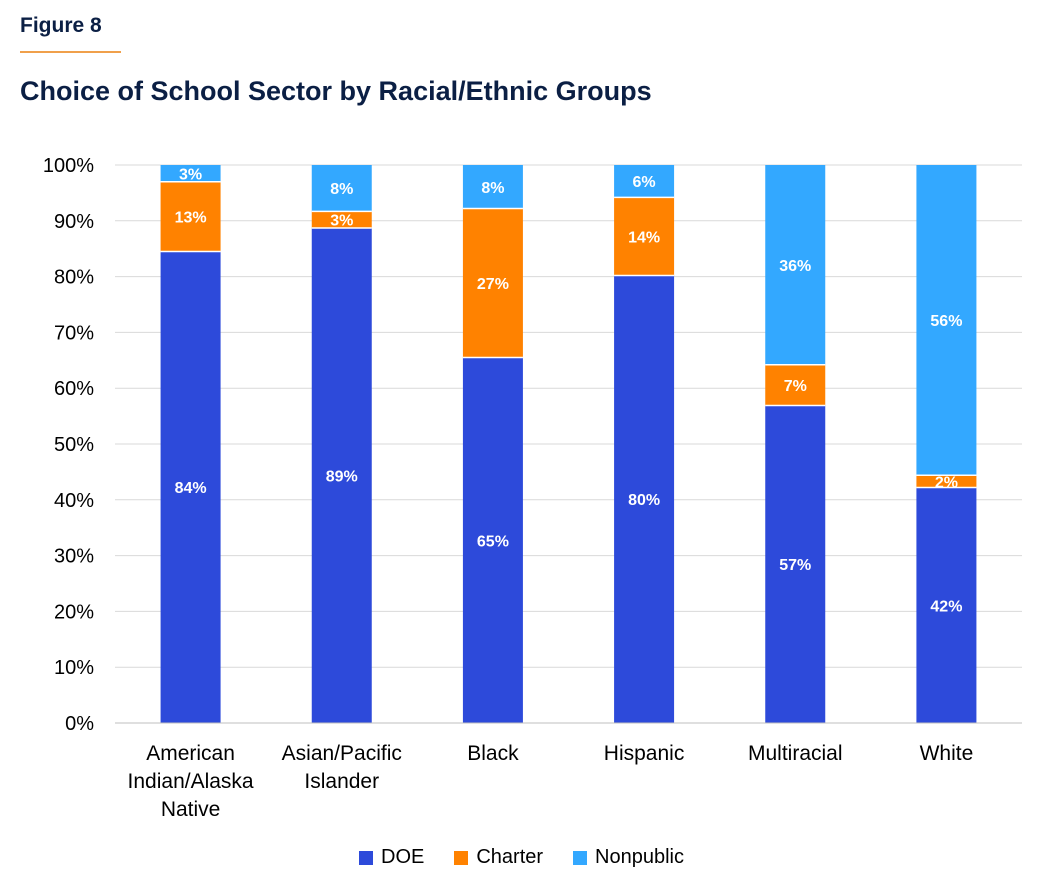 Image resolution: width=1043 pixels, height=887 pixels. What do you see at coordinates (68, 166) in the screenshot?
I see `y-tick-label: 100%` at bounding box center [68, 166].